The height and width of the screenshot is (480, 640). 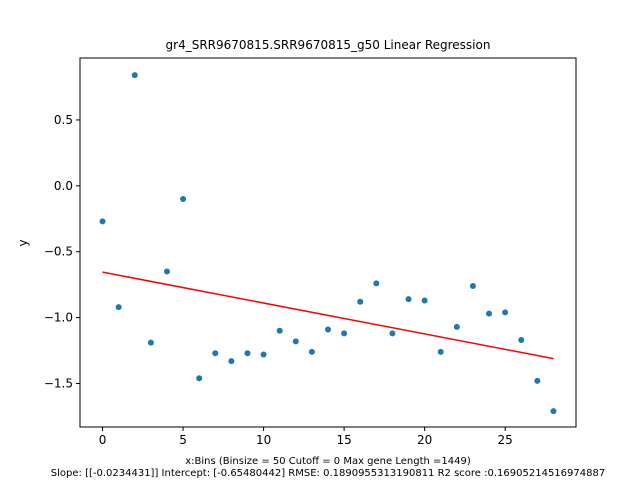 I want to click on x-tick-label: 10, so click(x=263, y=440).